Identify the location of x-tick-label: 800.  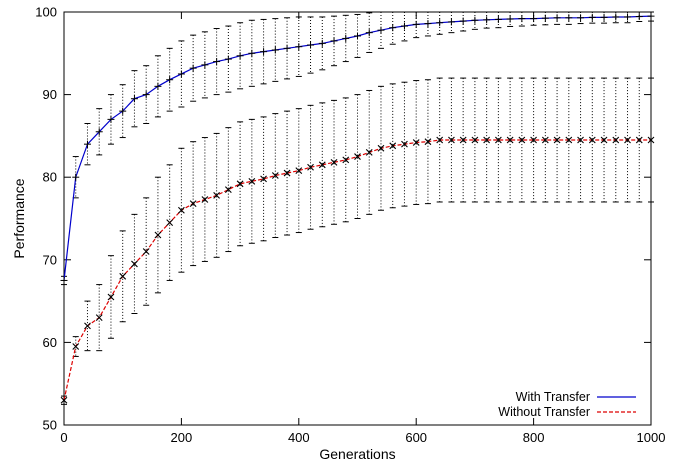
(534, 437).